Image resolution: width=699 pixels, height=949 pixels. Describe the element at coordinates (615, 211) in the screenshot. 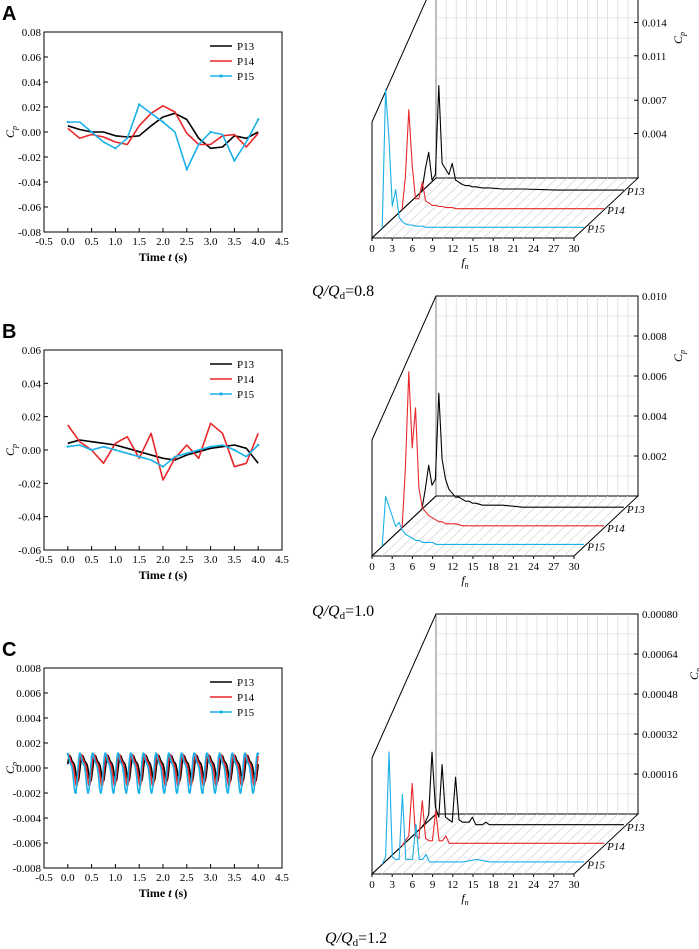

I see `spectrum-tag-p14: P14` at that location.